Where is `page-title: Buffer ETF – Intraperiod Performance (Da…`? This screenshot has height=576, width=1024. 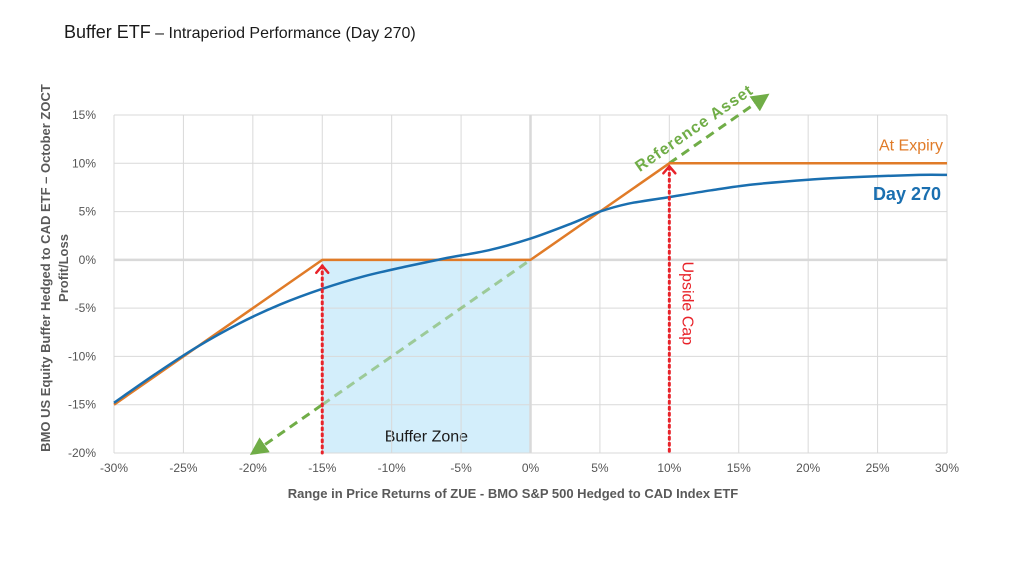
page-title: Buffer ETF – Intraperiod Performance (Da… is located at coordinates (240, 32).